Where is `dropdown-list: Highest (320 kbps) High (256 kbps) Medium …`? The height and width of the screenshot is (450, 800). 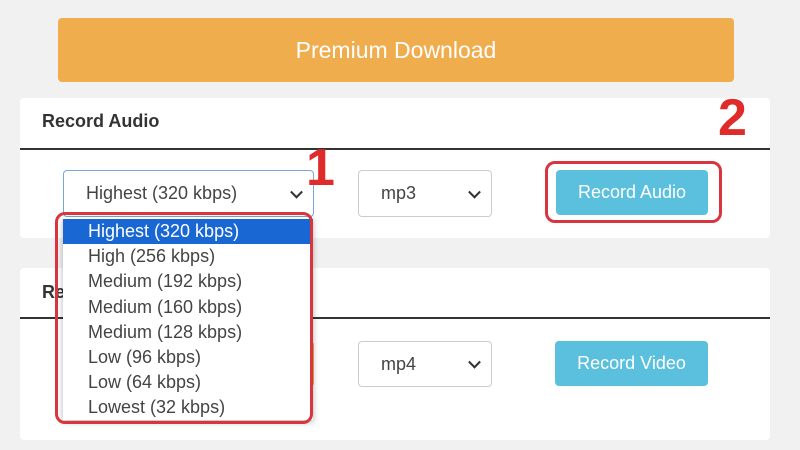
dropdown-list: Highest (320 kbps) High (256 kbps) Medium … is located at coordinates (188, 318).